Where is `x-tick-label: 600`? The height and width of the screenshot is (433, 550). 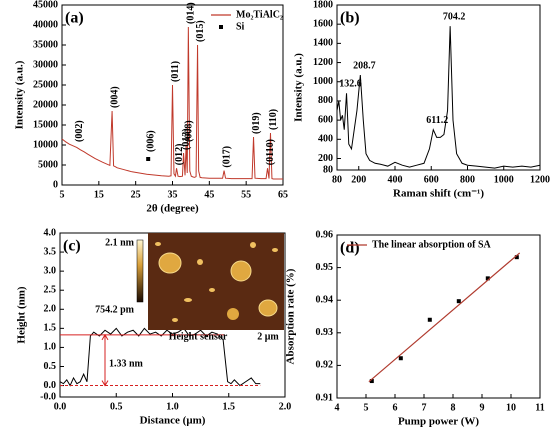
x-tick-label: 600 is located at coordinates (431, 179).